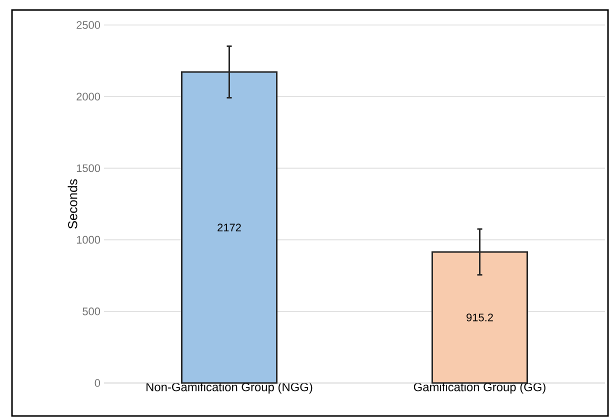 This screenshot has width=613, height=417. I want to click on data-label: 2172, so click(229, 228).